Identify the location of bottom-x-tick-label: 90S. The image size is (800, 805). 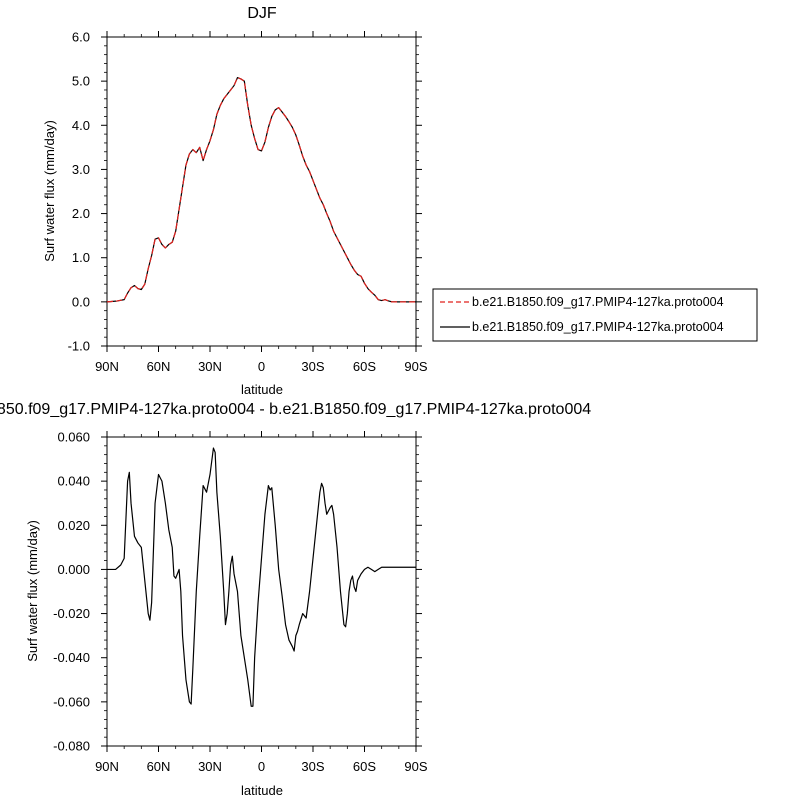
(415, 766).